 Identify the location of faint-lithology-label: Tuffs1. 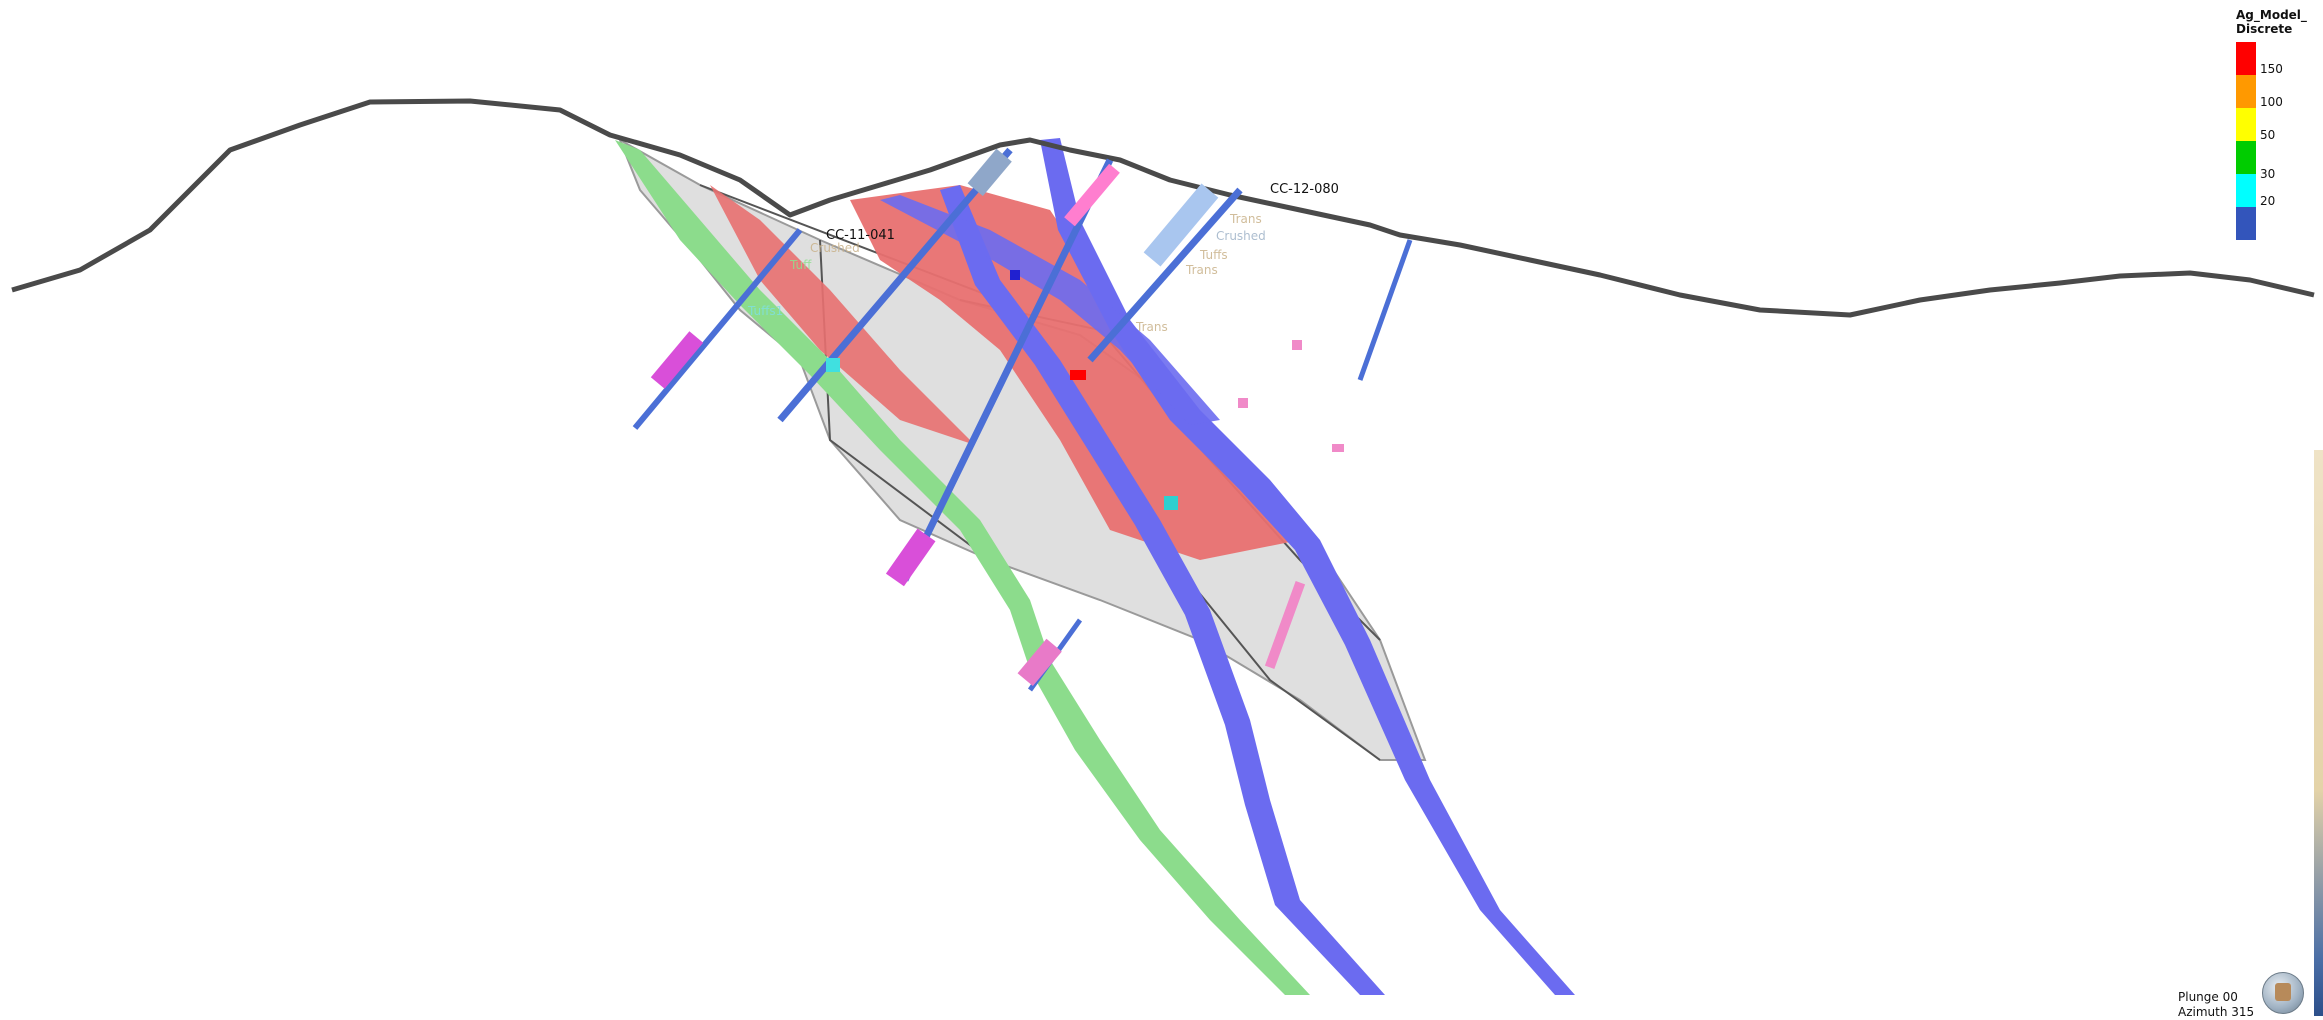
(766, 311).